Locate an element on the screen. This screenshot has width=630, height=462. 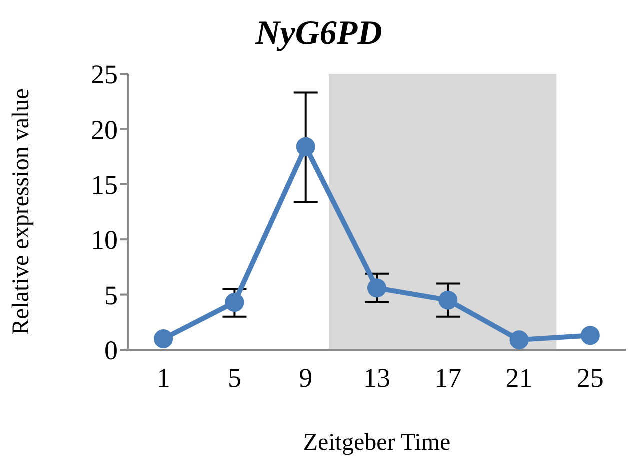
x-tick-label: 17 is located at coordinates (448, 378).